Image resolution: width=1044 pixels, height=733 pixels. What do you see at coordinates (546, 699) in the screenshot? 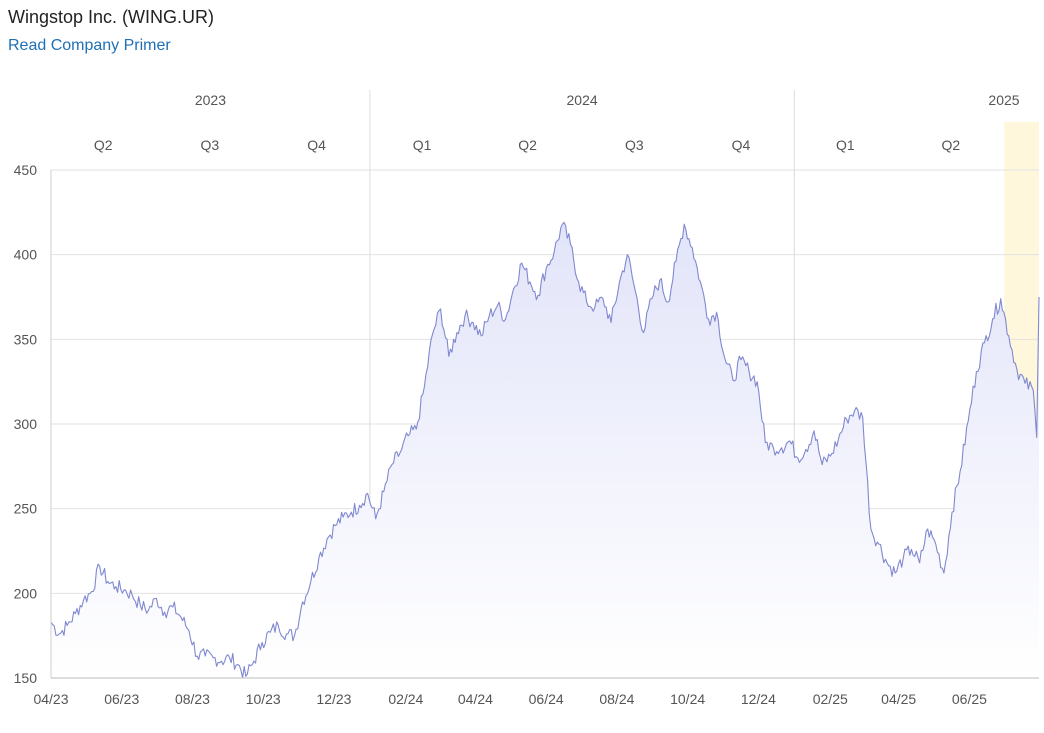
I see `x-tick-label: 06/24` at bounding box center [546, 699].